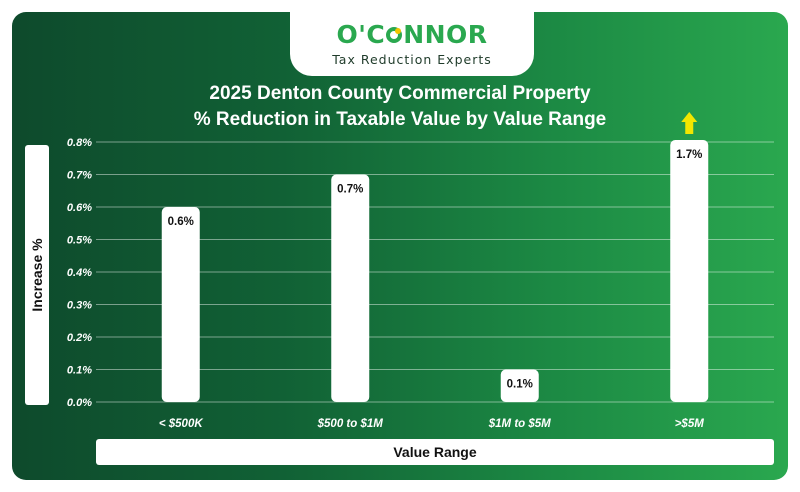  What do you see at coordinates (412, 59) in the screenshot?
I see `logo-tagline: Tax Reduction Experts` at bounding box center [412, 59].